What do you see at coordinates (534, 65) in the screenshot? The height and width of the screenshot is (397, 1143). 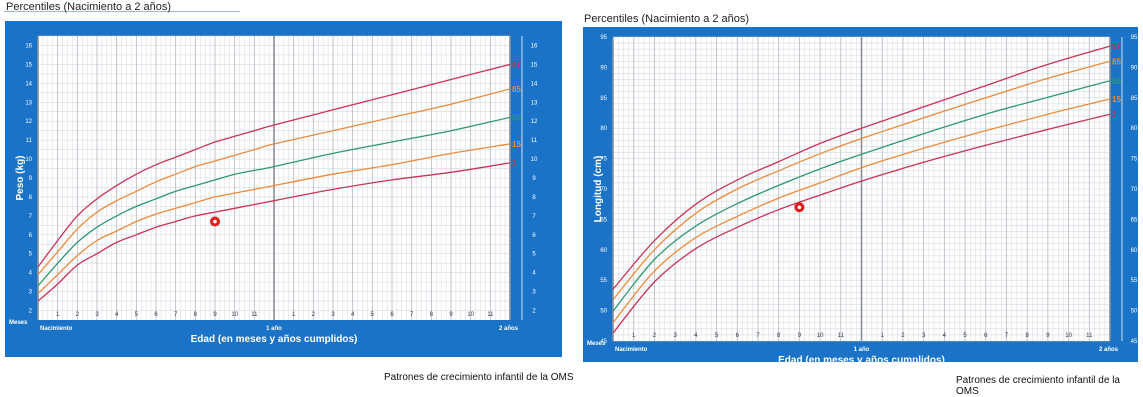 I see `y-tick-label-right: 15` at bounding box center [534, 65].